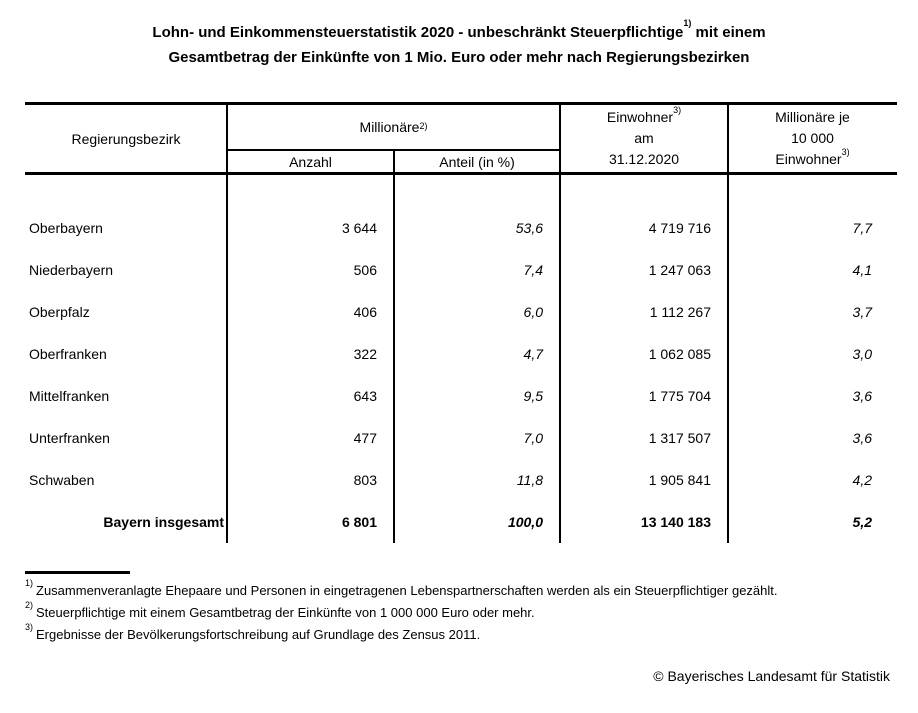  I want to click on cell-share: 100,0, so click(525, 522).